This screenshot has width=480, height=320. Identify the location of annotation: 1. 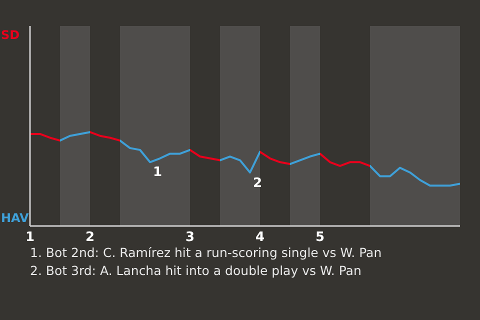
(157, 172).